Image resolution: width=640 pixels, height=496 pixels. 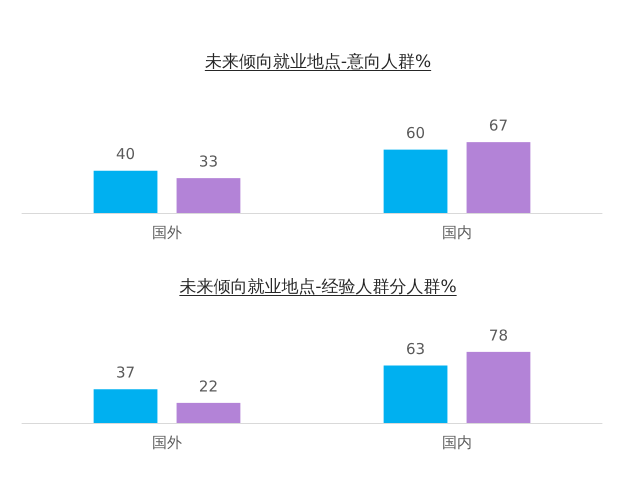 What do you see at coordinates (126, 154) in the screenshot?
I see `data-label: 40` at bounding box center [126, 154].